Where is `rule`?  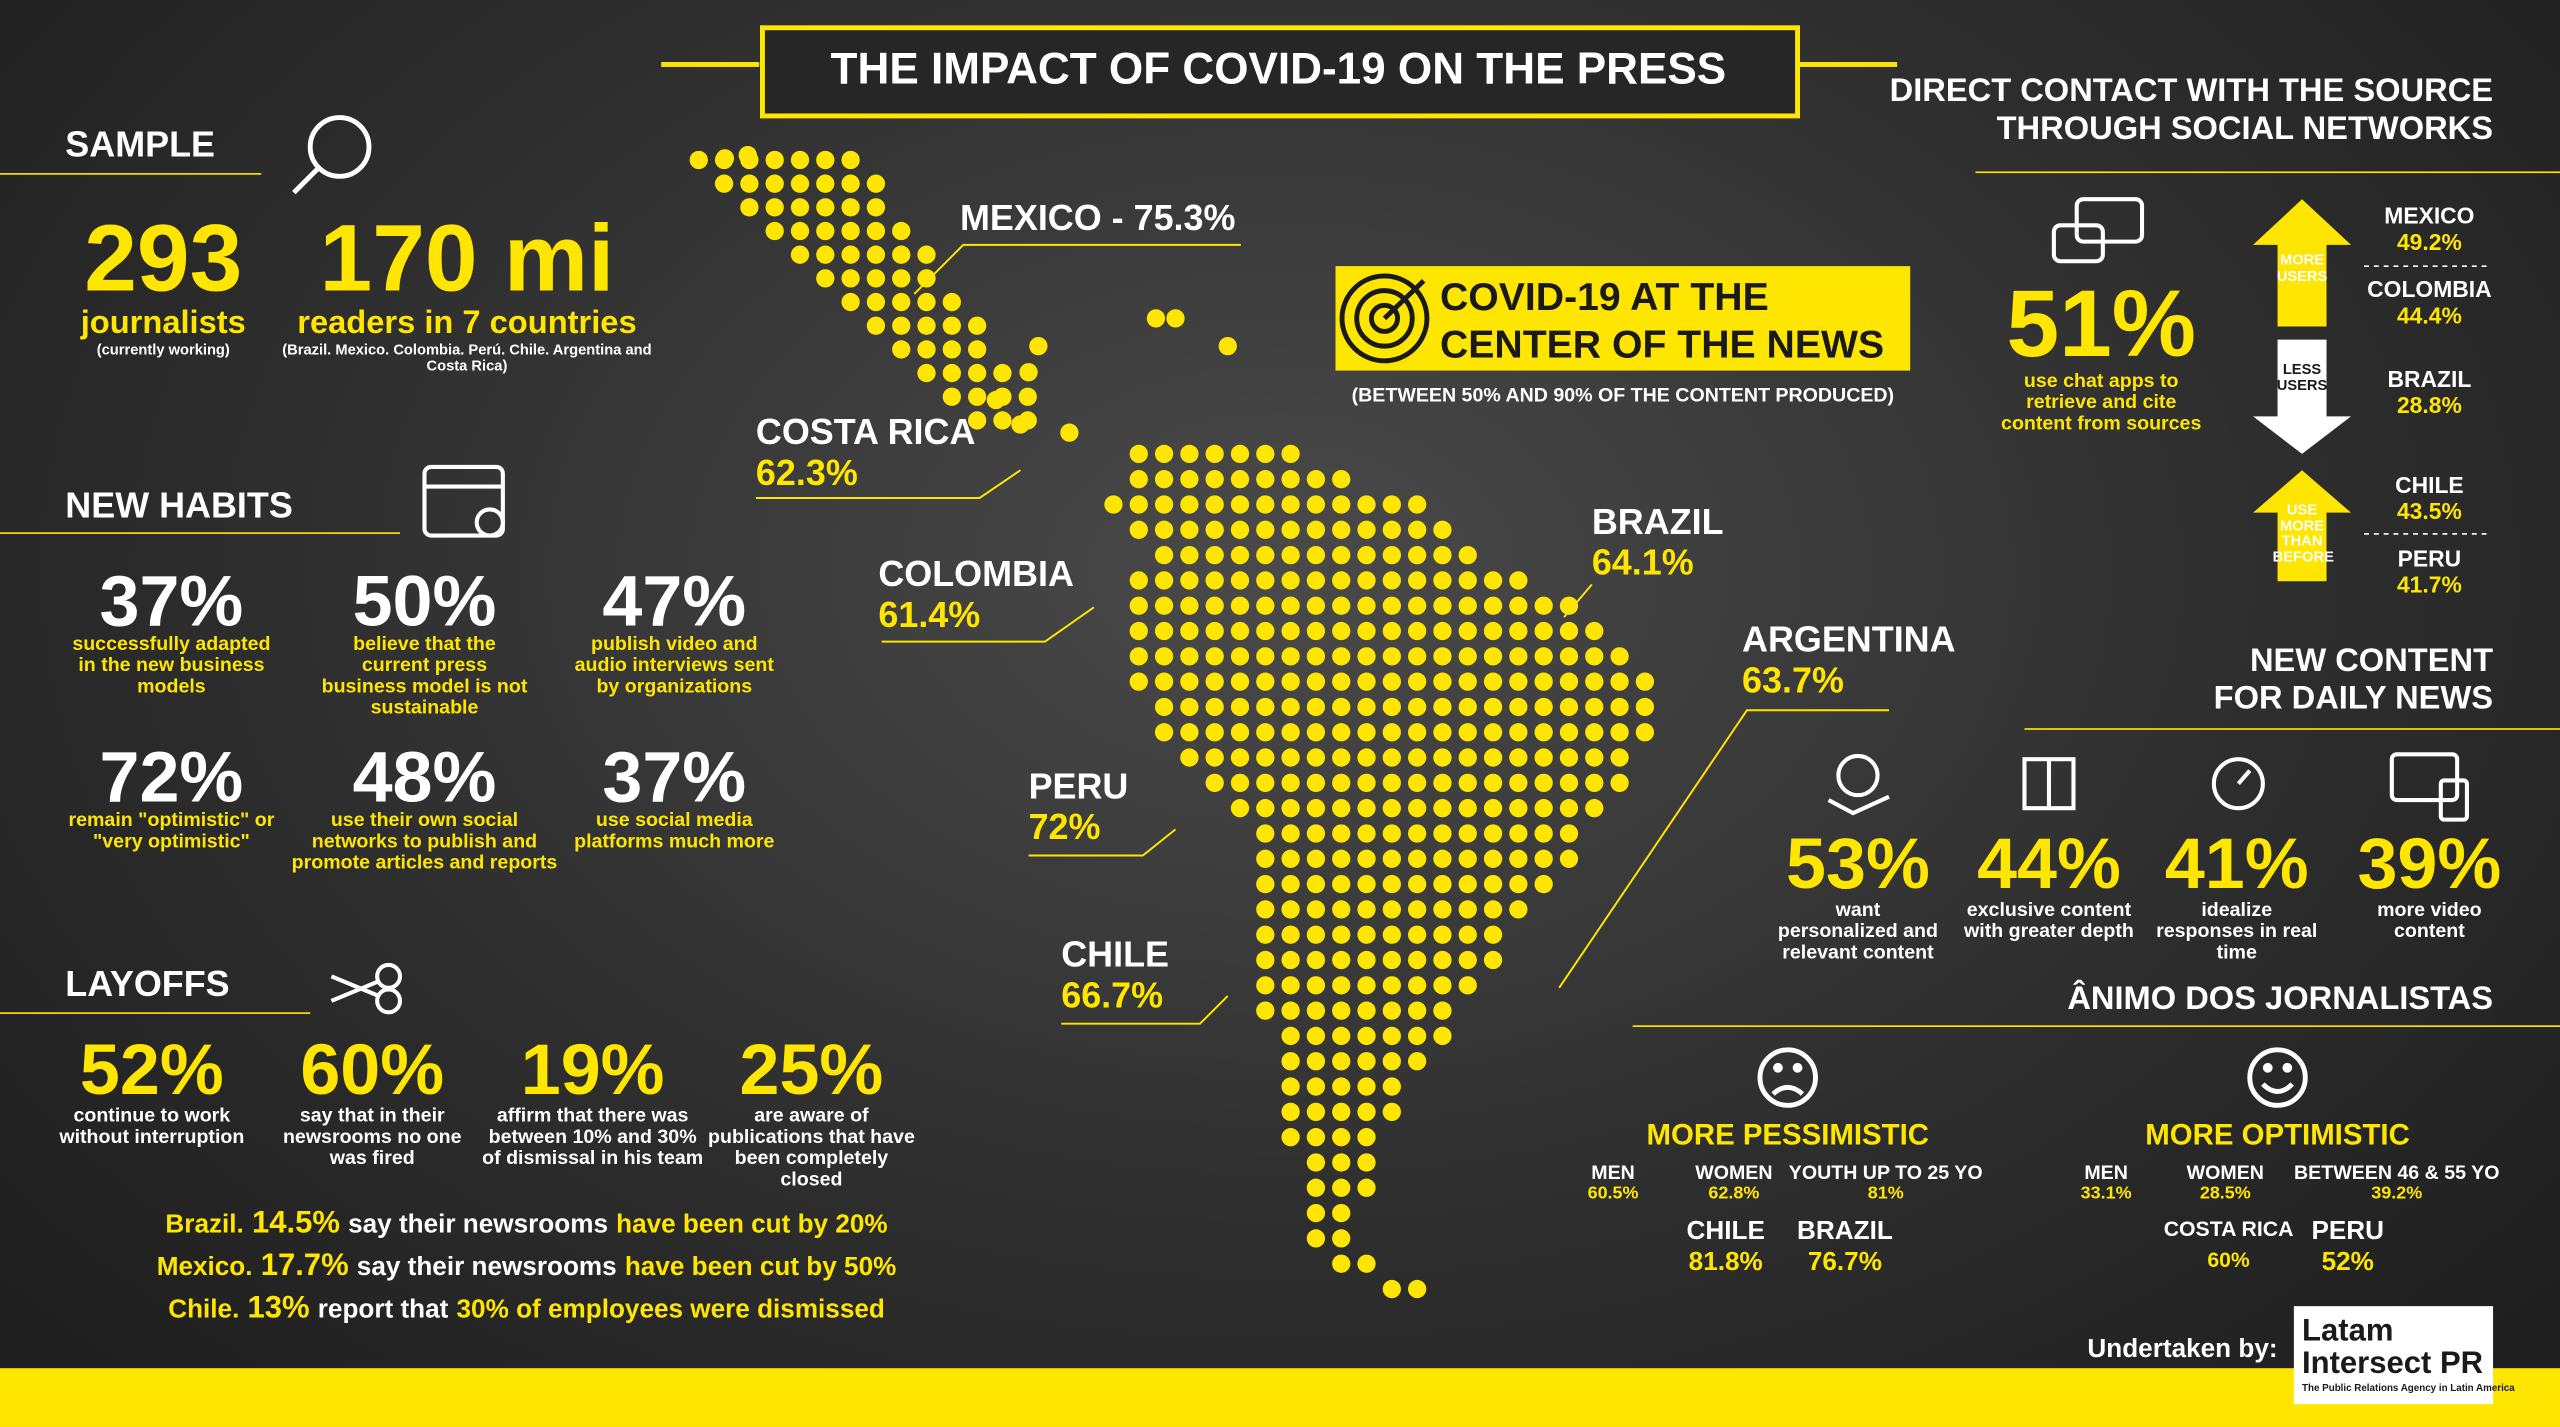
rule is located at coordinates (131, 174).